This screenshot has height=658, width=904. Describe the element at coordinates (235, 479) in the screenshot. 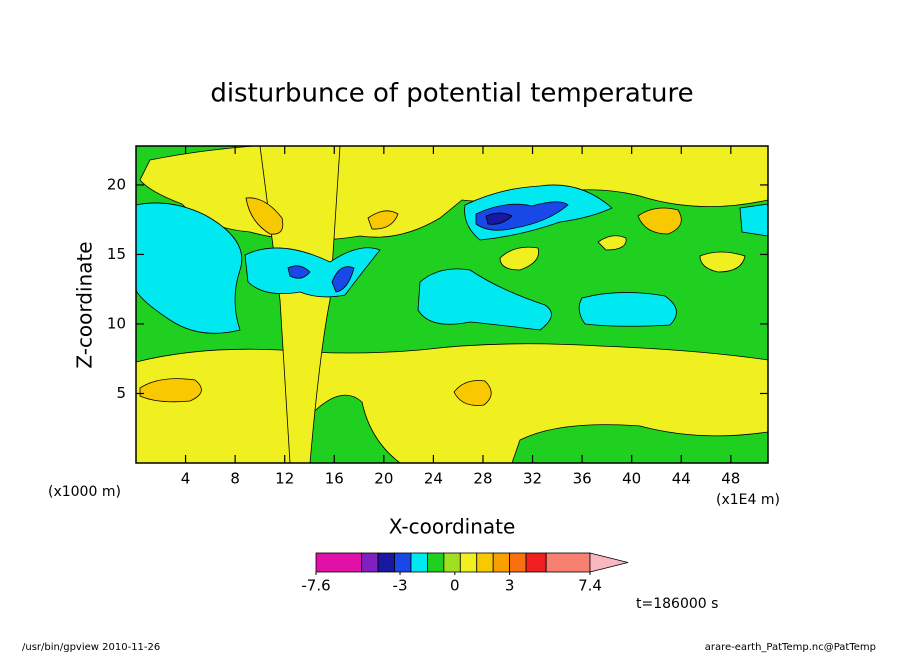

I see `x-tick-label: 8` at that location.